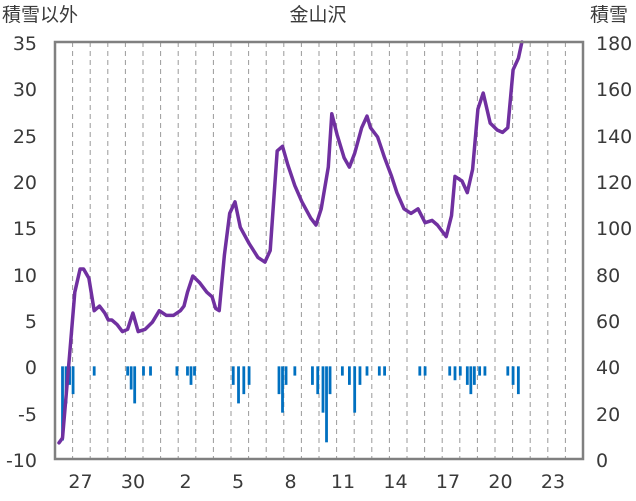 The image size is (636, 501). Describe the element at coordinates (25, 44) in the screenshot. I see `y-left-tick-label: 35` at that location.